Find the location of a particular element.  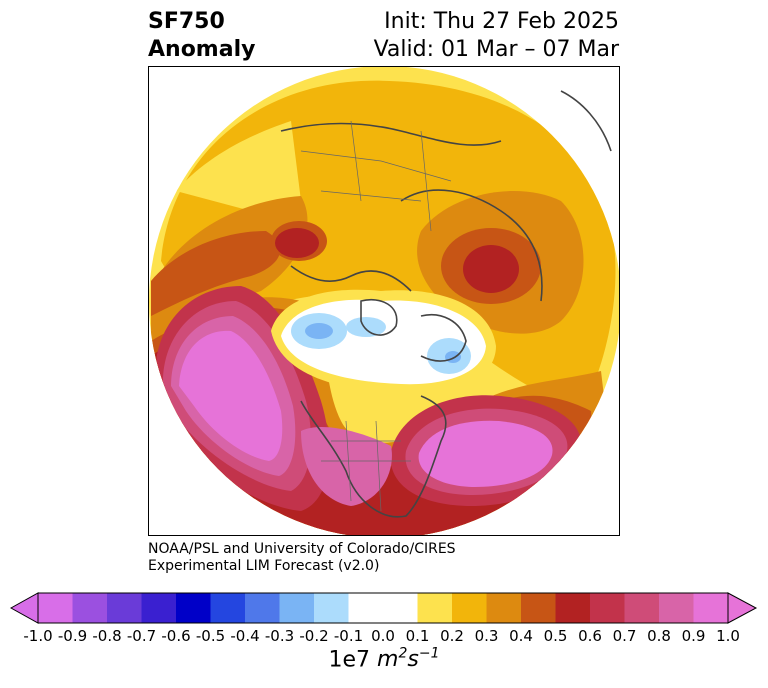

colorbar-tick-label: -0.7 is located at coordinates (141, 636).